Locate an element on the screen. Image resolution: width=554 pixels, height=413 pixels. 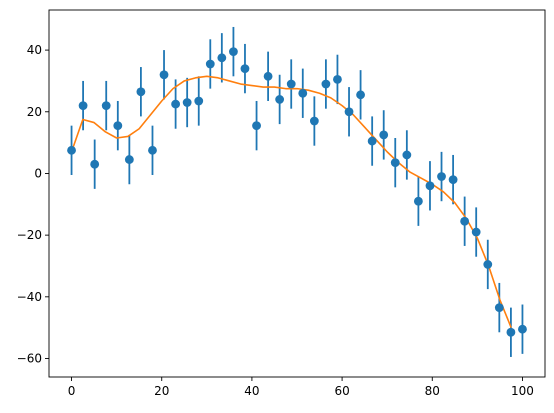
y-tick-label: −60 is located at coordinates (29, 358).